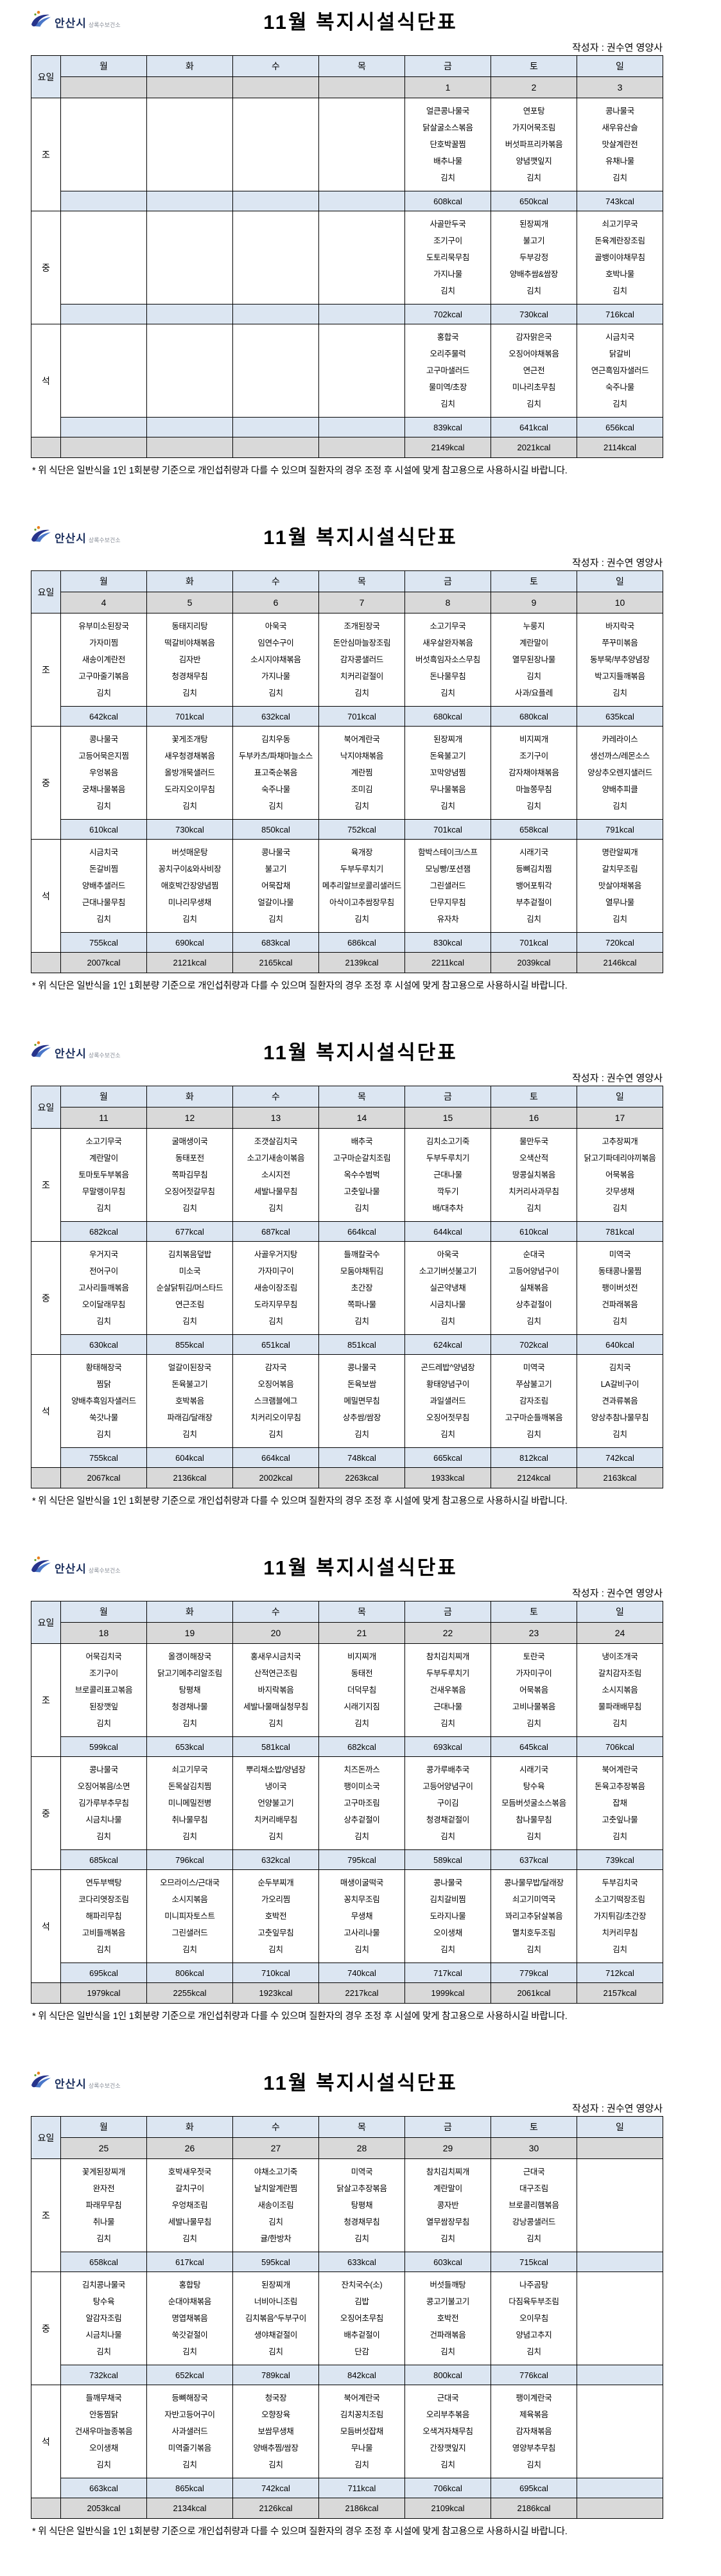 The height and width of the screenshot is (2576, 721). What do you see at coordinates (361, 716) in the screenshot?
I see `kcal-cell: 701kcal` at bounding box center [361, 716].